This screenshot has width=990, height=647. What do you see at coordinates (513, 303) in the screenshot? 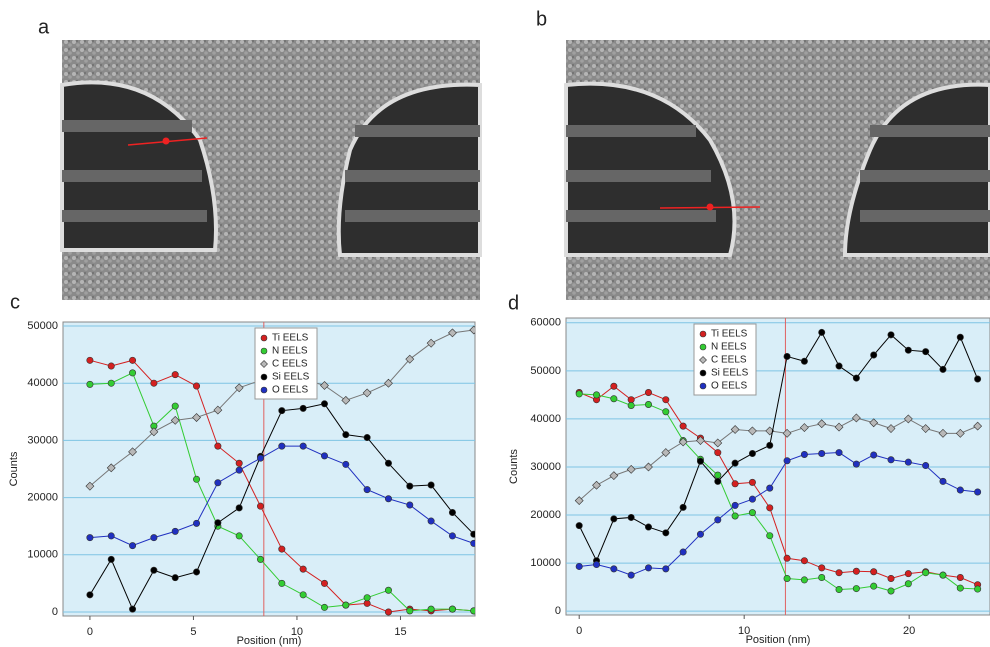
I see `panel-label: d` at bounding box center [513, 303].